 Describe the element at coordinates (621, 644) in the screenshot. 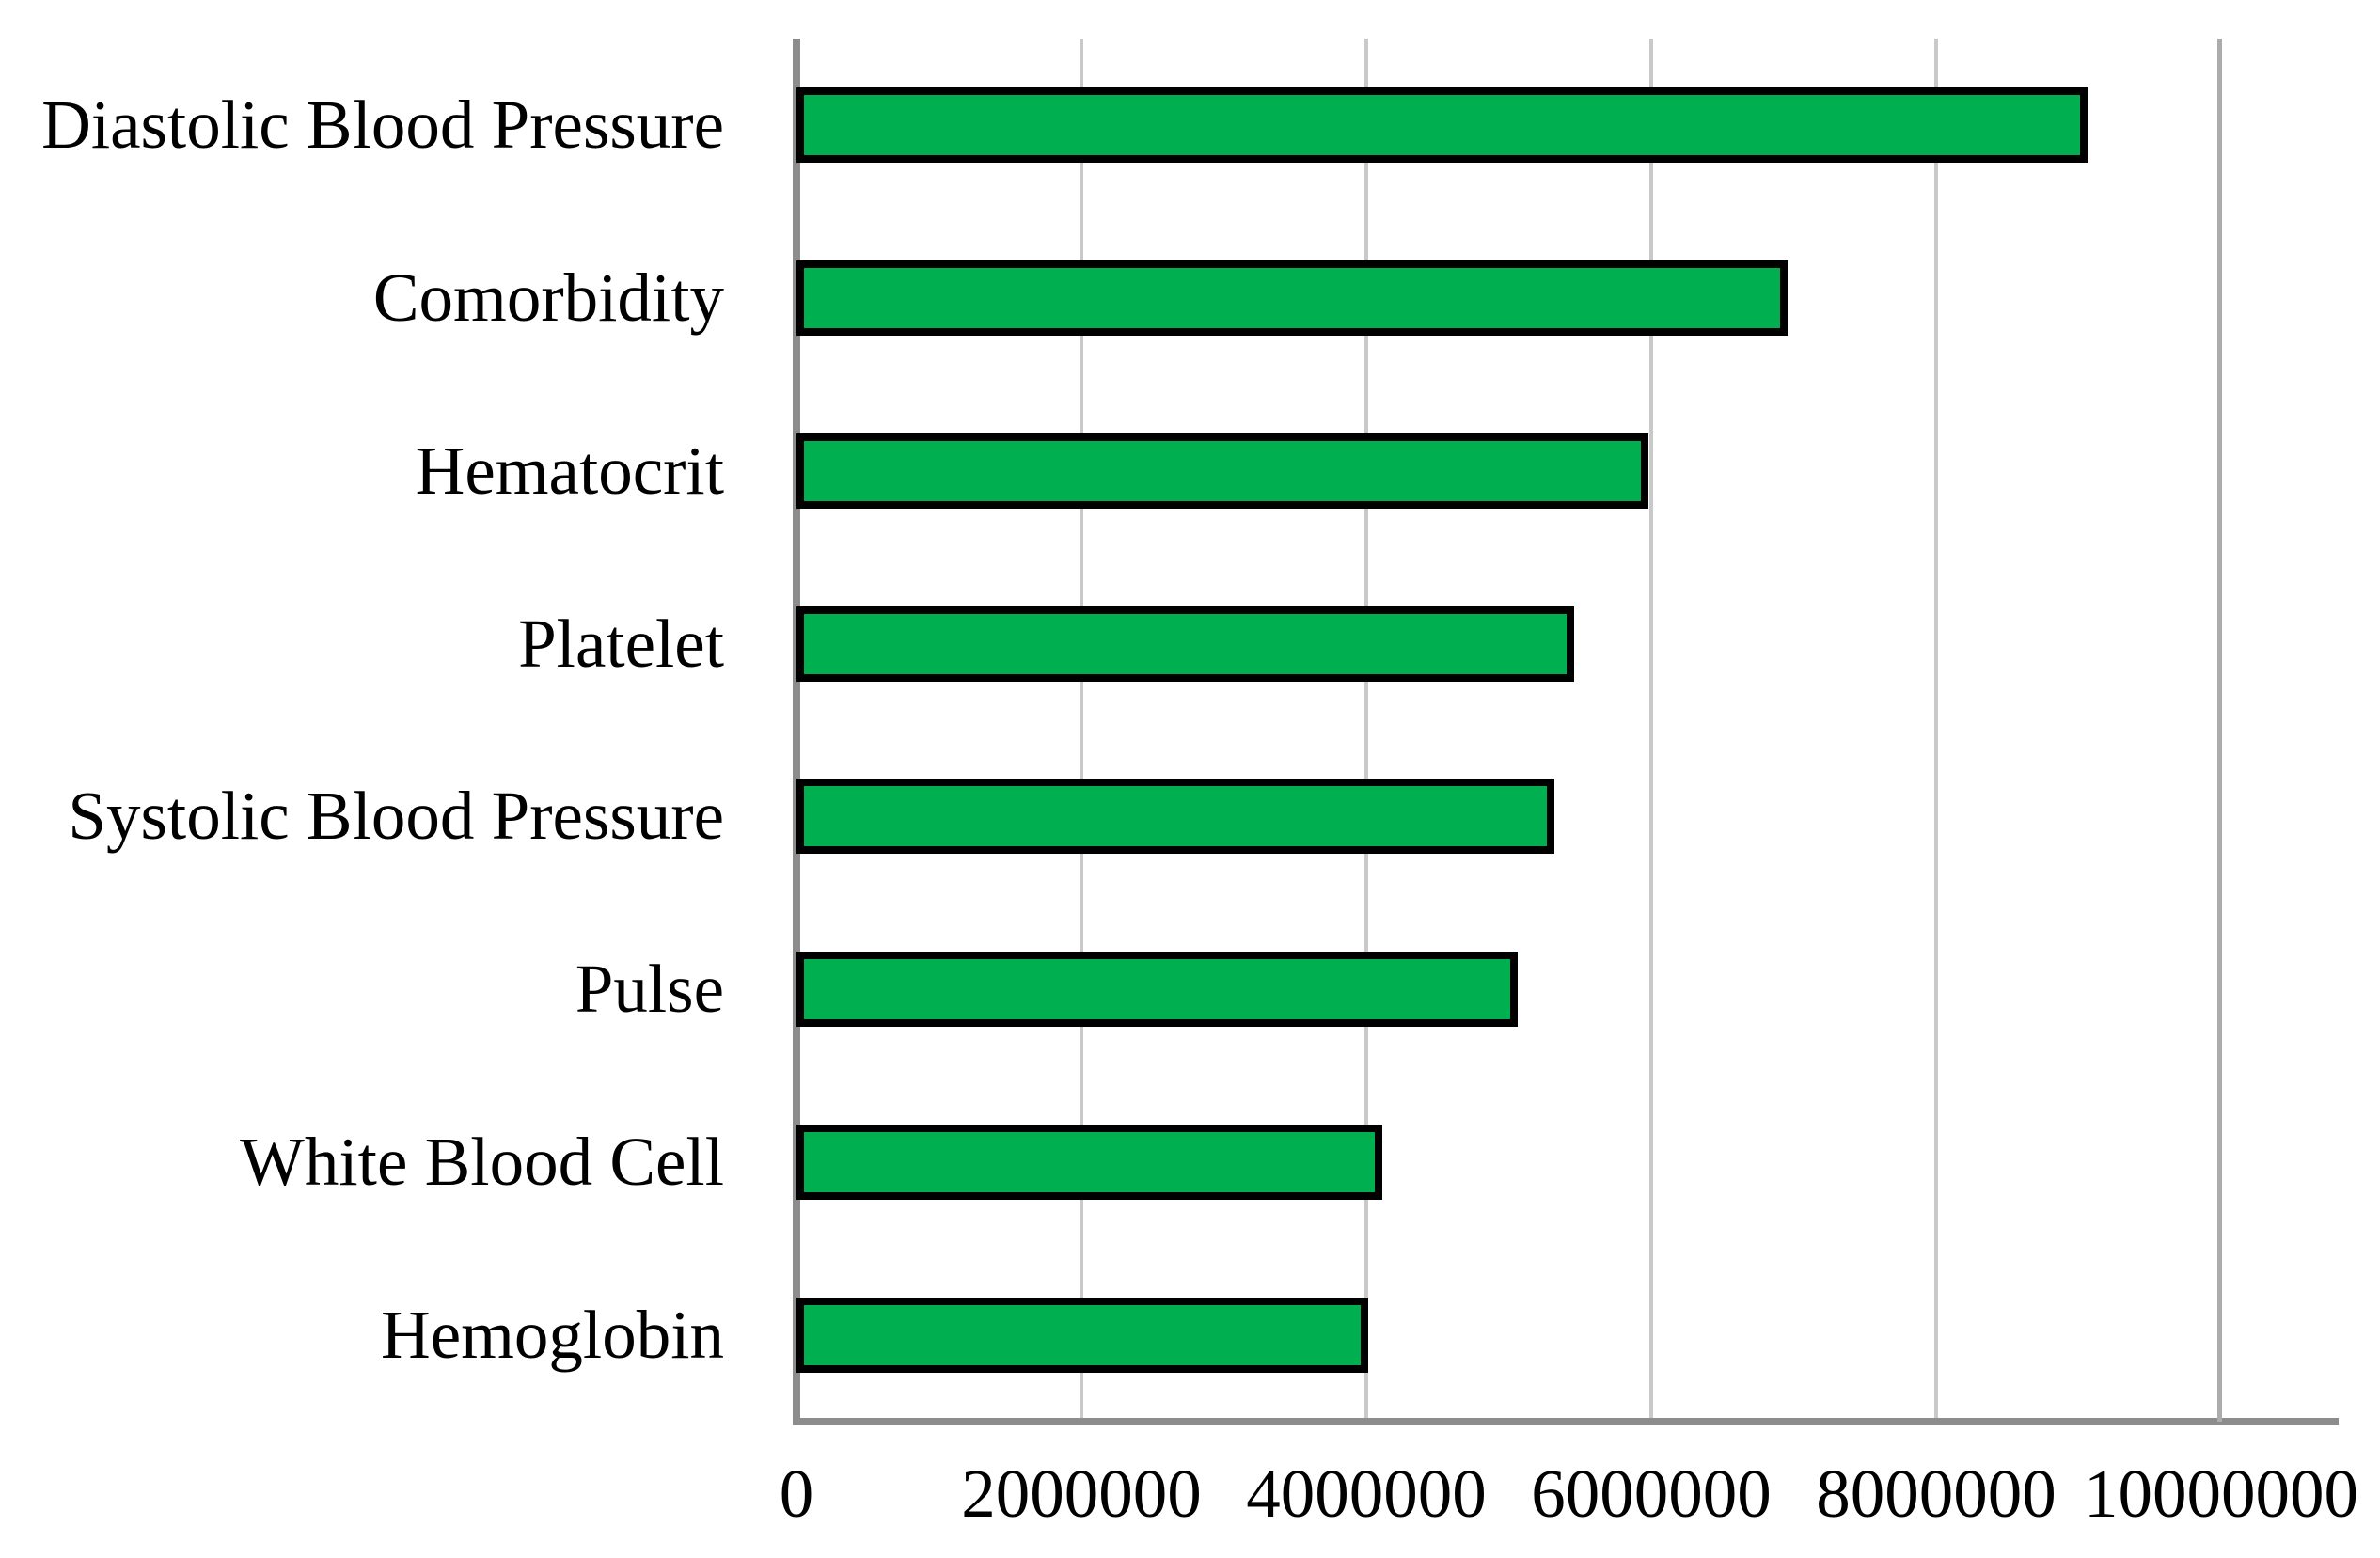

I see `category-label: Platelet` at that location.